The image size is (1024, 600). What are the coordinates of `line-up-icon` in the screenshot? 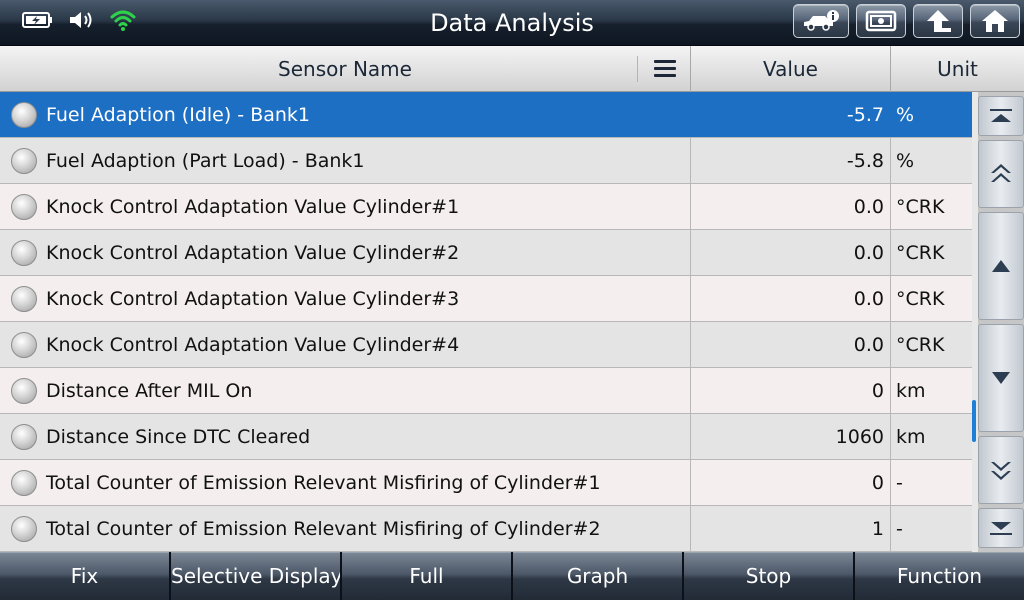 It's located at (1001, 266).